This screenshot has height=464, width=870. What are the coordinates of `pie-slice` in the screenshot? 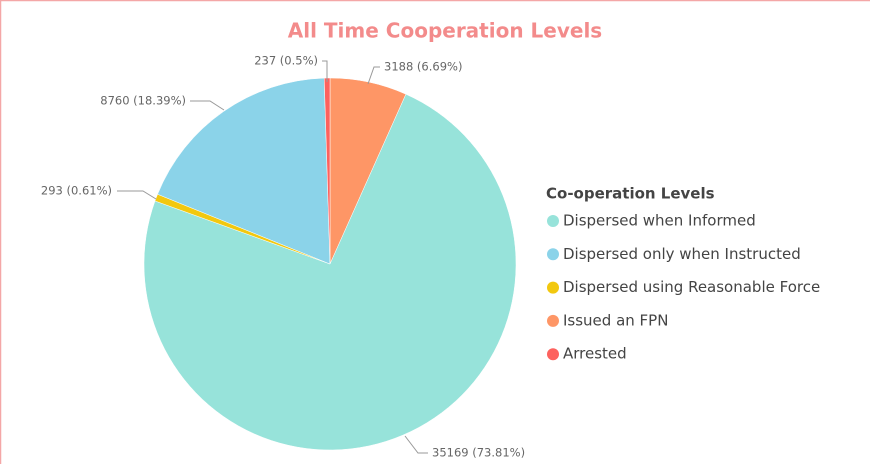 It's located at (244, 171).